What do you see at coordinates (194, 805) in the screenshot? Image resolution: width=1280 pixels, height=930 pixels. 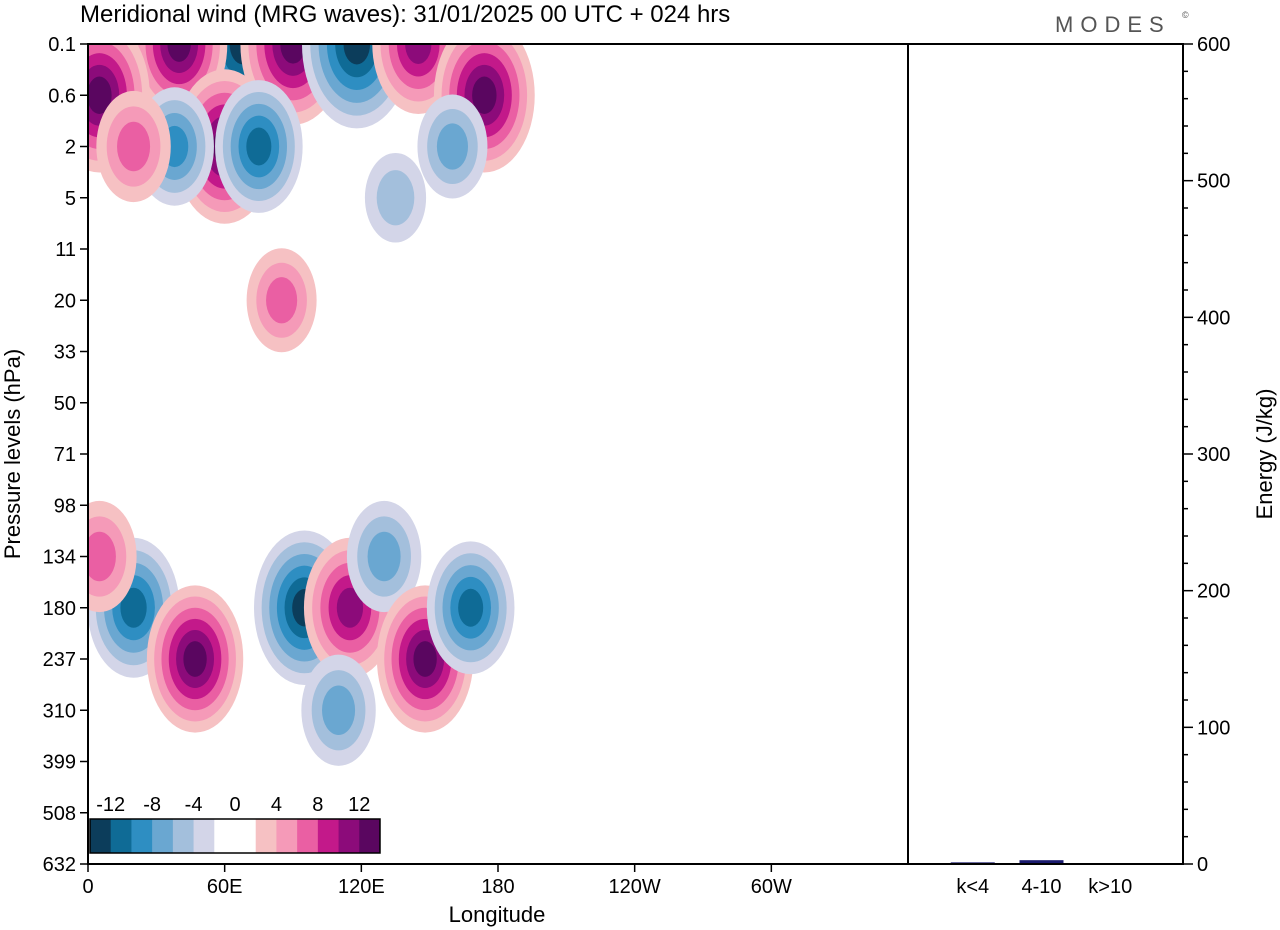 I see `colorbar-label: -4` at bounding box center [194, 805].